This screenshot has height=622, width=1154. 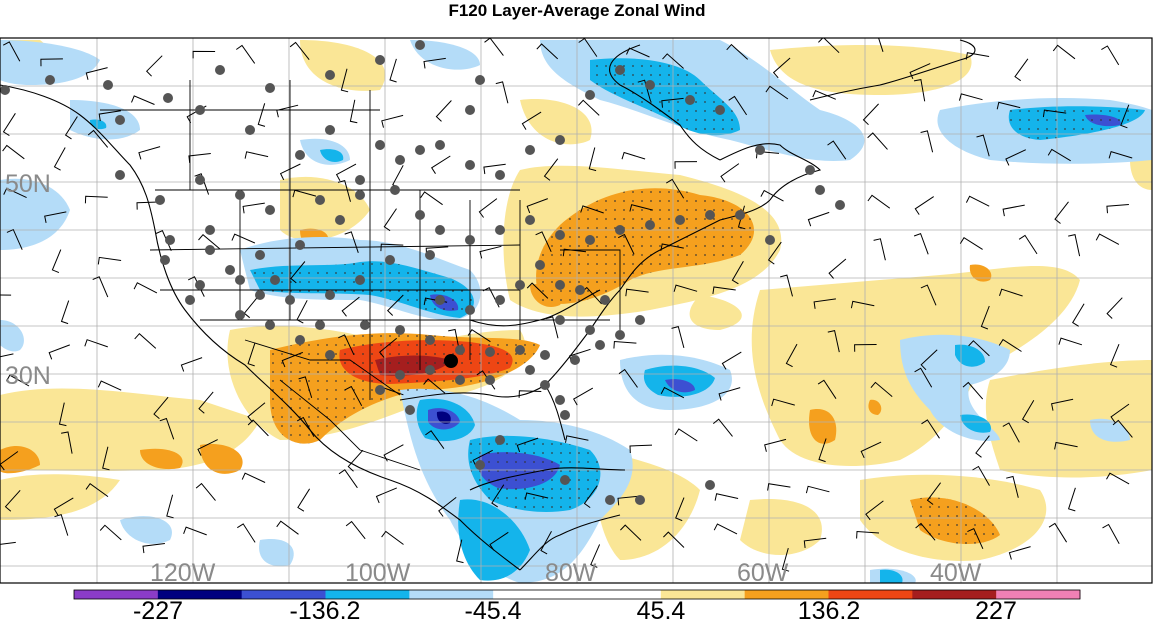 What do you see at coordinates (956, 573) in the screenshot?
I see `lon-label-40w: 40W` at bounding box center [956, 573].